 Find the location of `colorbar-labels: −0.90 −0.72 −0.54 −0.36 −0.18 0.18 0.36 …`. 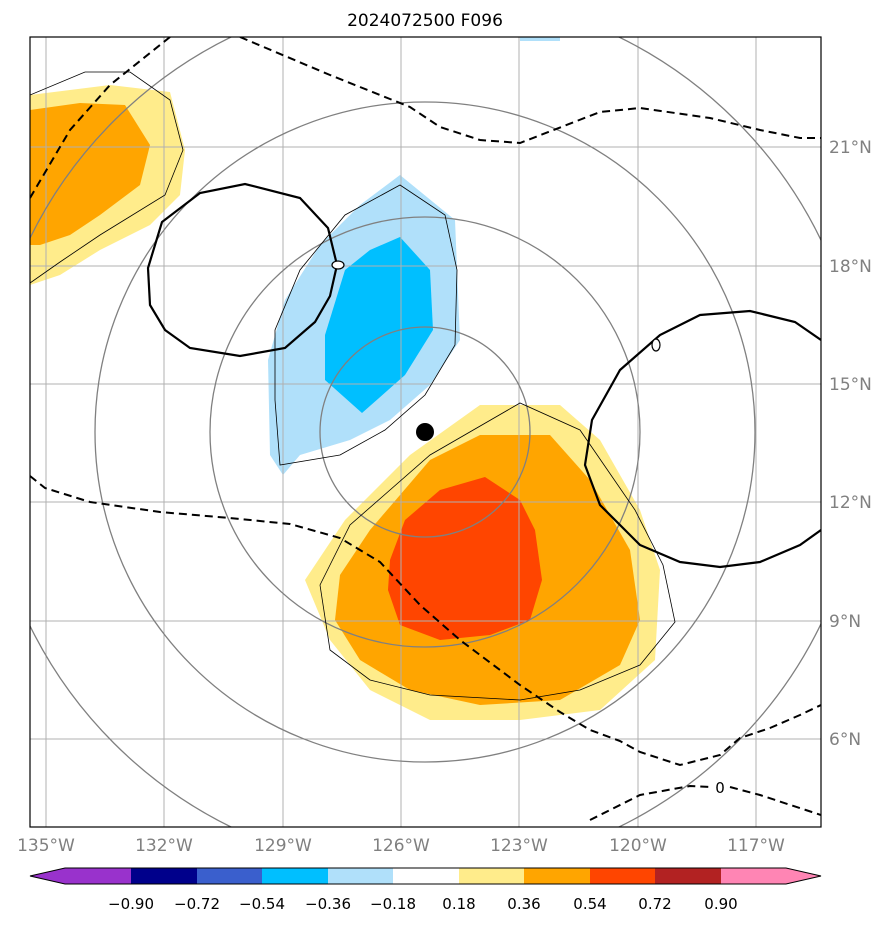

colorbar-labels: −0.90 −0.72 −0.54 −0.36 −0.18 0.18 0.36 … is located at coordinates (423, 904).